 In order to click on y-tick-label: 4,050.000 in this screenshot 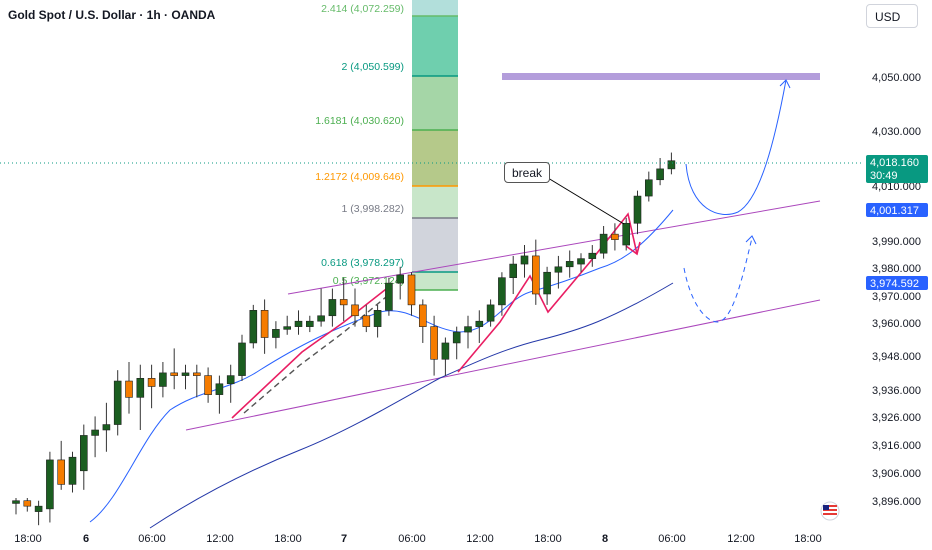, I will do `click(896, 78)`.